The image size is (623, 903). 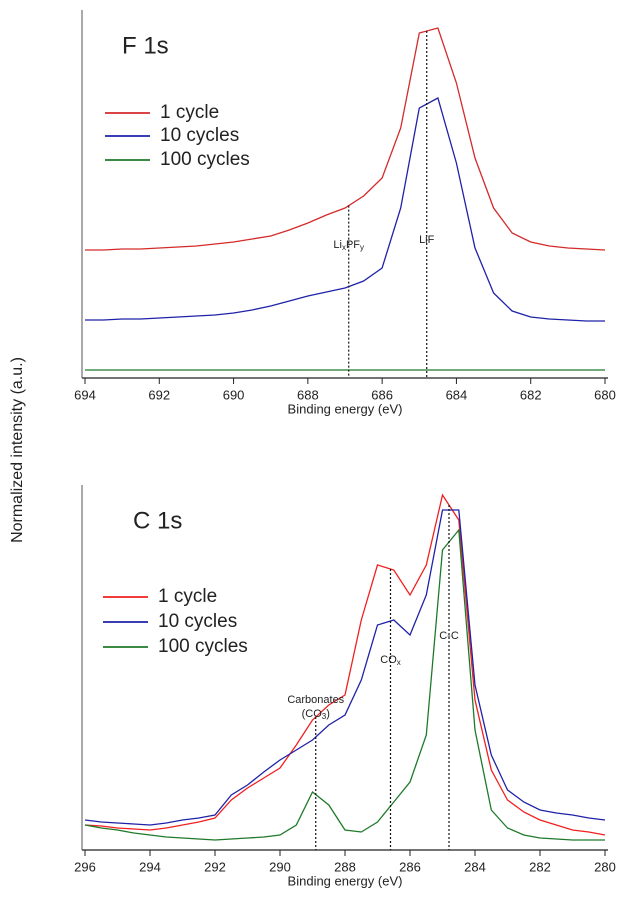 What do you see at coordinates (362, 247) in the screenshot?
I see `annotation-text: y` at bounding box center [362, 247].